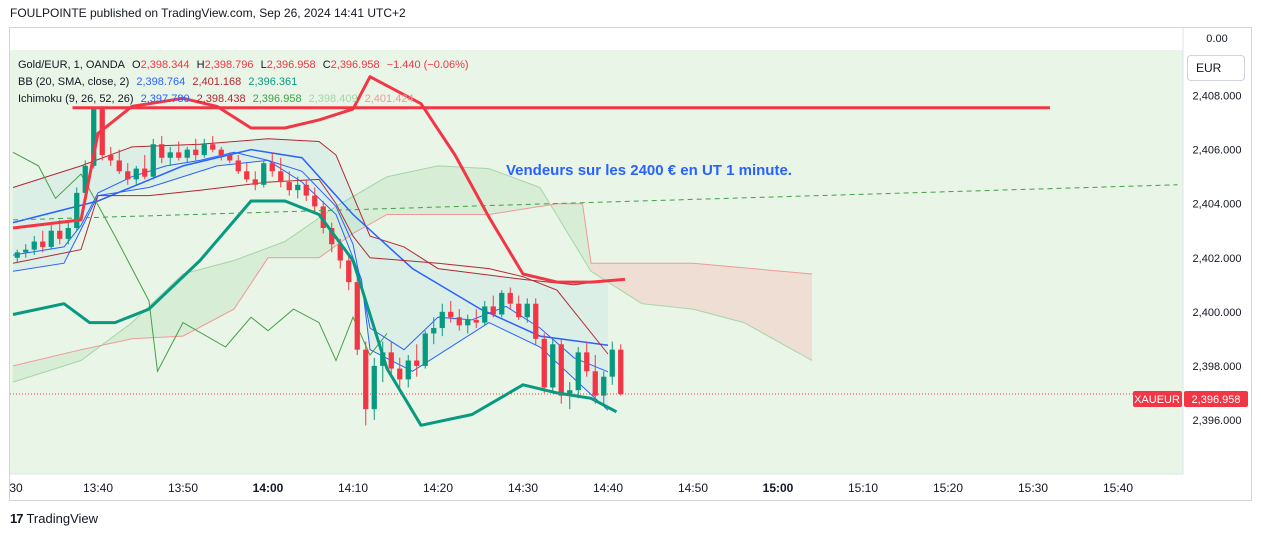  Describe the element at coordinates (523, 488) in the screenshot. I see `time-axis-label: 14:30` at that location.